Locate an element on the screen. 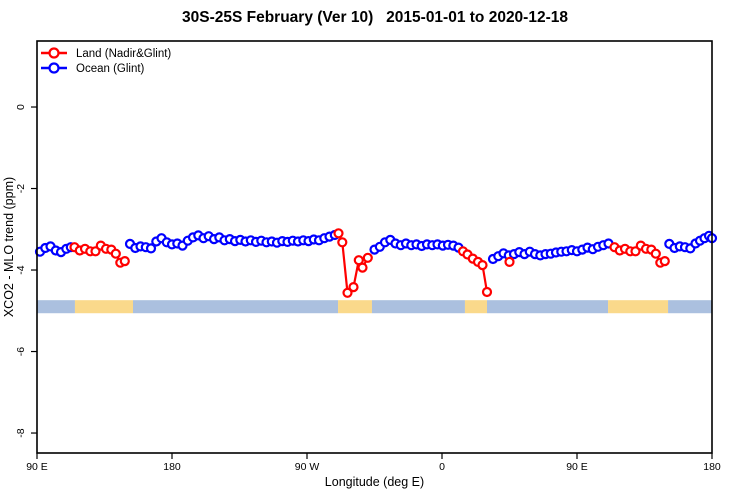  series-ocean is located at coordinates (376, 247).